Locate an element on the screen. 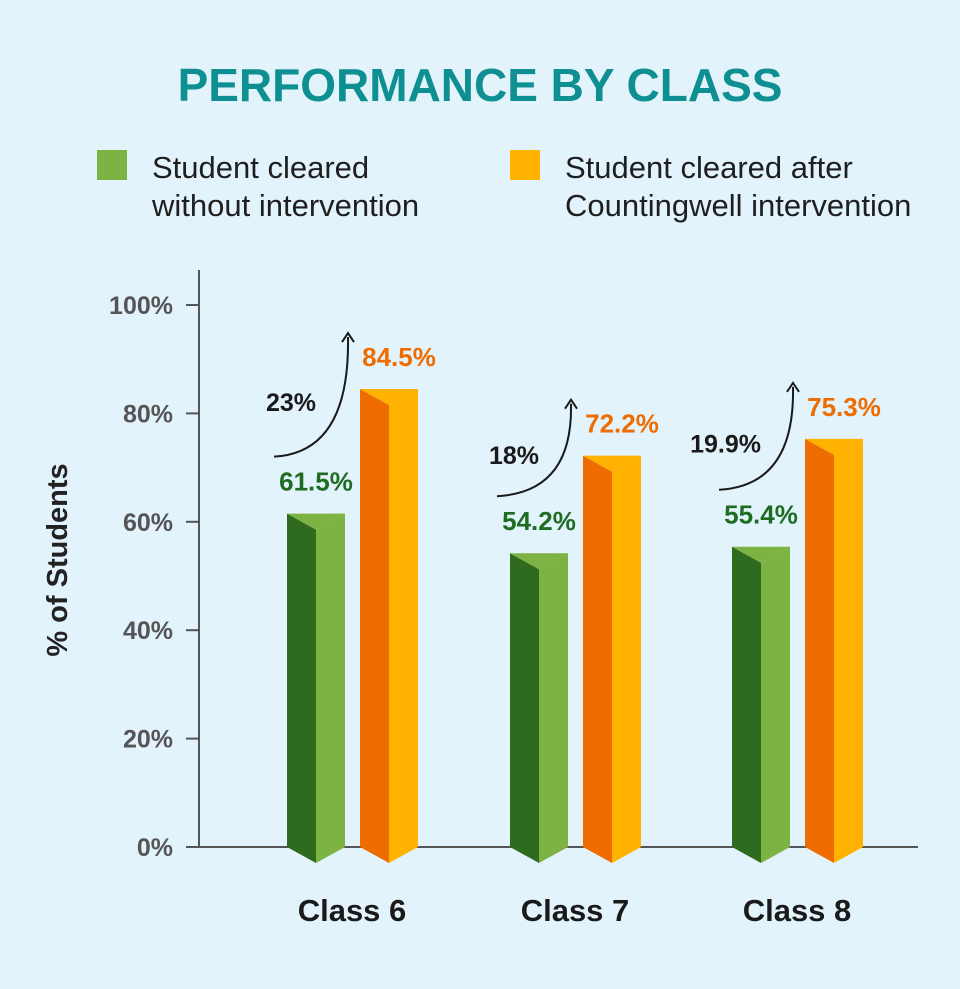  bar-value-label: 55.4% is located at coordinates (761, 515).